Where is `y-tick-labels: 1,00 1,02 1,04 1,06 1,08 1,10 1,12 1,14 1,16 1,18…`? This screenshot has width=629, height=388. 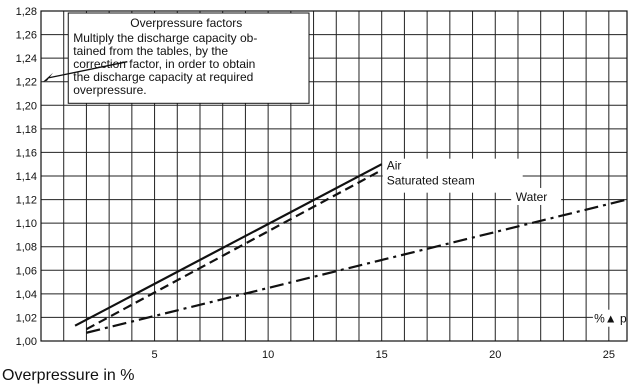 y-tick-labels: 1,00 1,02 1,04 1,06 1,08 1,10 1,12 1,14 1,16 1,18… is located at coordinates (26, 177).